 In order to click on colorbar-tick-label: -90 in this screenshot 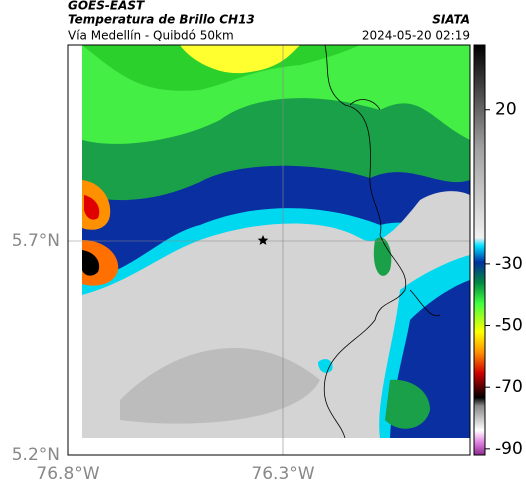, I will do `click(509, 449)`.